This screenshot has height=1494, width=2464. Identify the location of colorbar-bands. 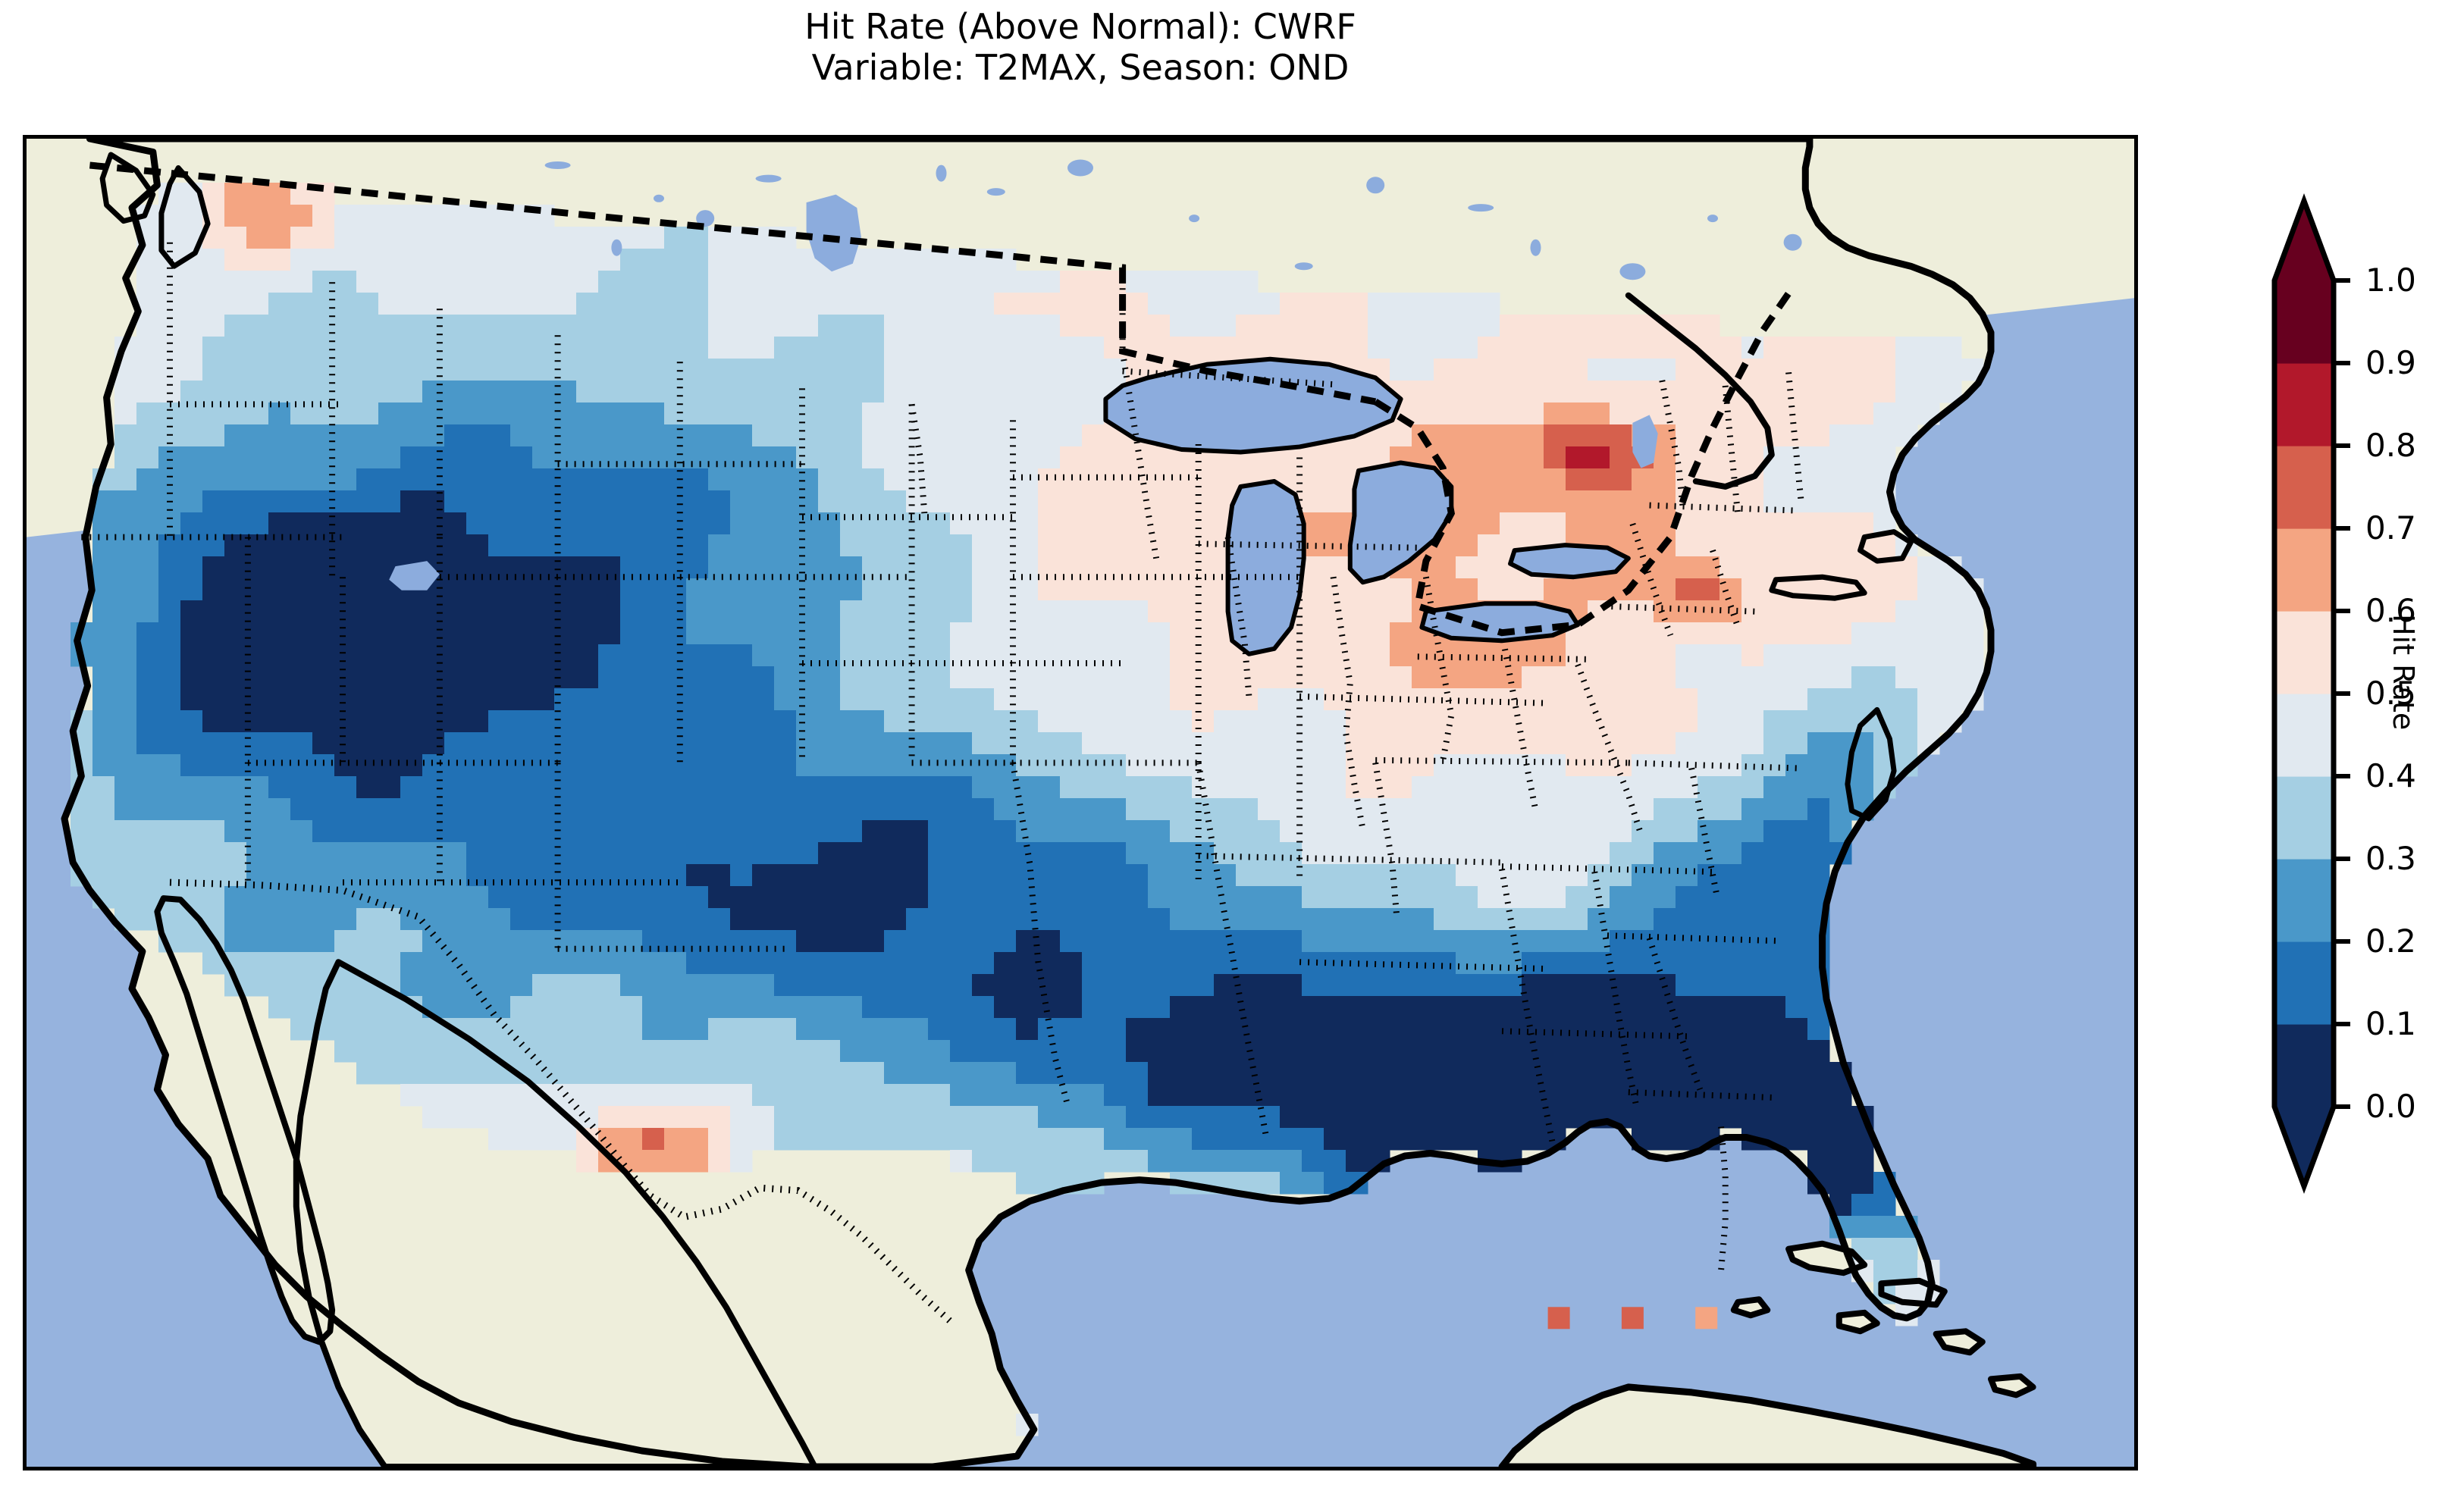
(2304, 693).